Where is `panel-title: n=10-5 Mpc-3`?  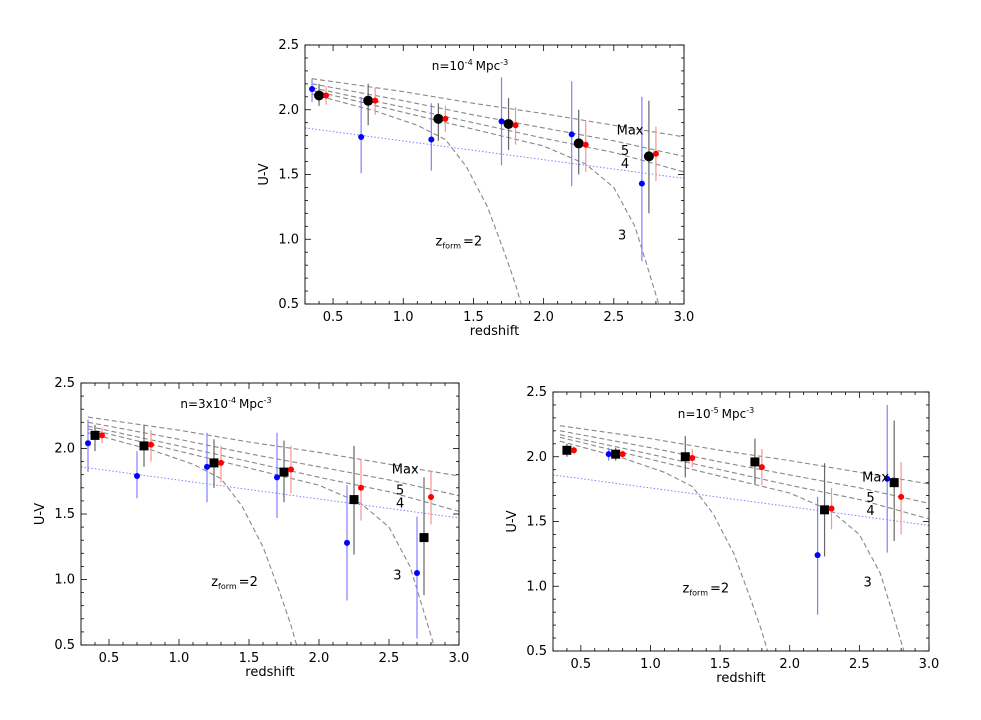
panel-title: n=10-5 Mpc-3 is located at coordinates (716, 413).